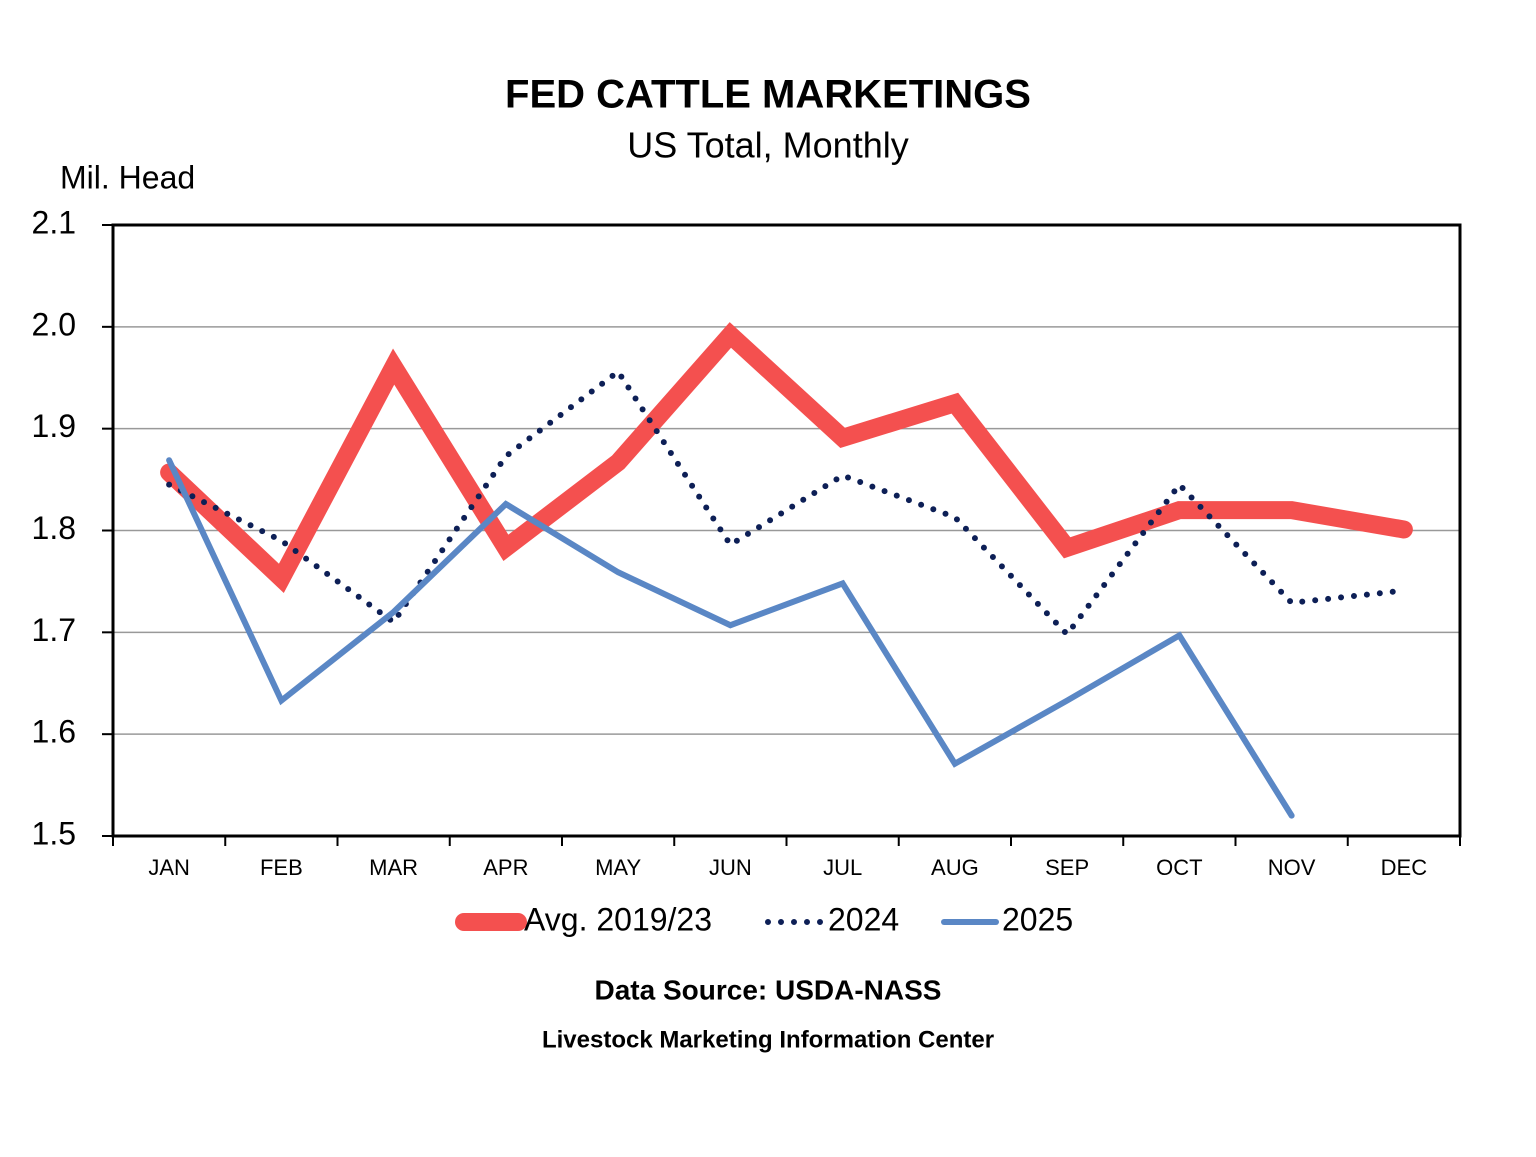 This screenshot has height=1157, width=1536. What do you see at coordinates (393, 867) in the screenshot?
I see `x-tick-label: MAR` at bounding box center [393, 867].